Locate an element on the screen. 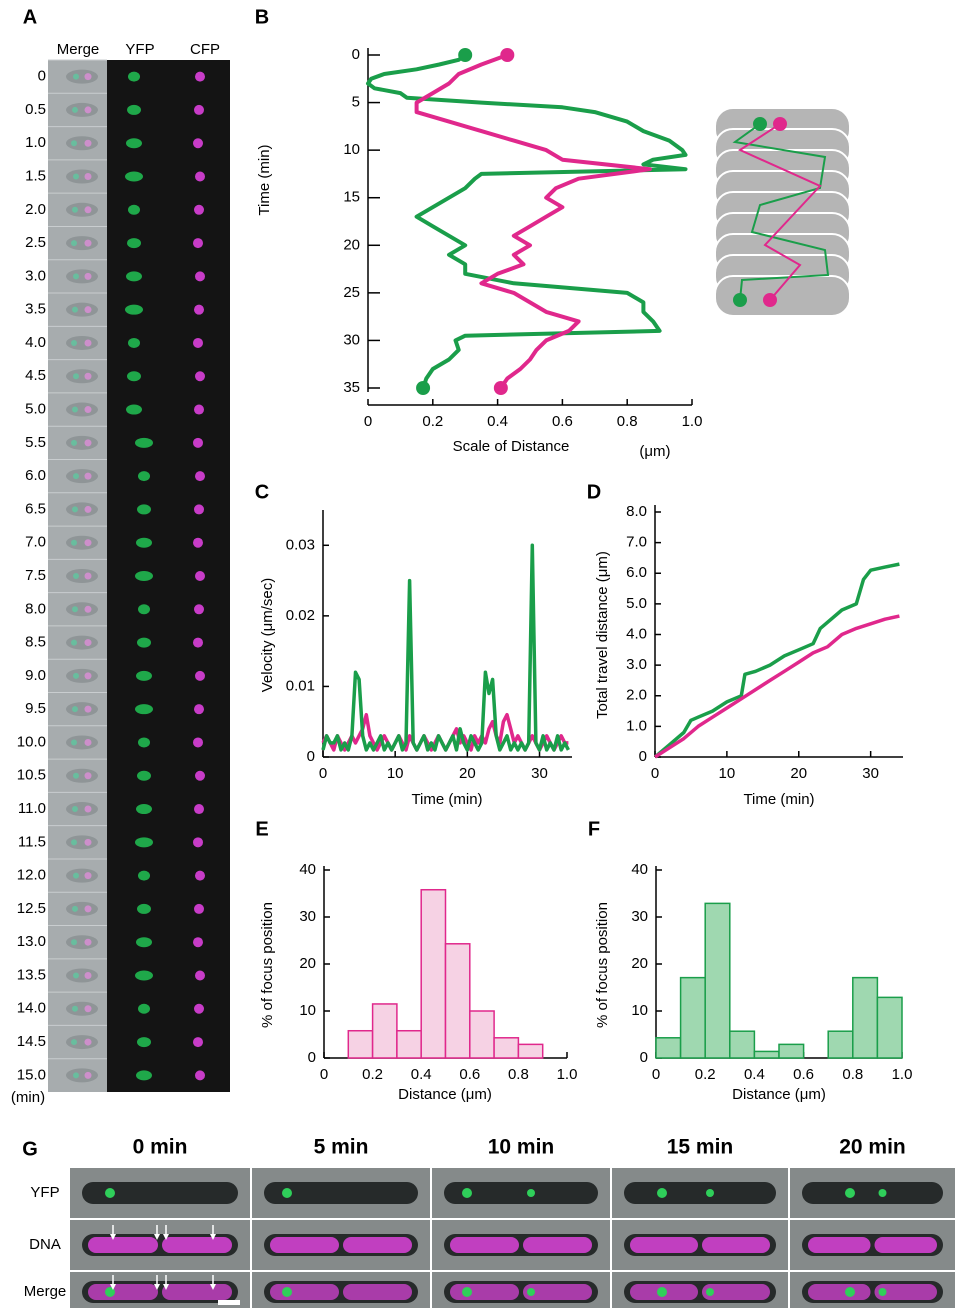 Image resolution: width=955 pixels, height=1308 pixels. time-label: 6.5 is located at coordinates (35, 508).